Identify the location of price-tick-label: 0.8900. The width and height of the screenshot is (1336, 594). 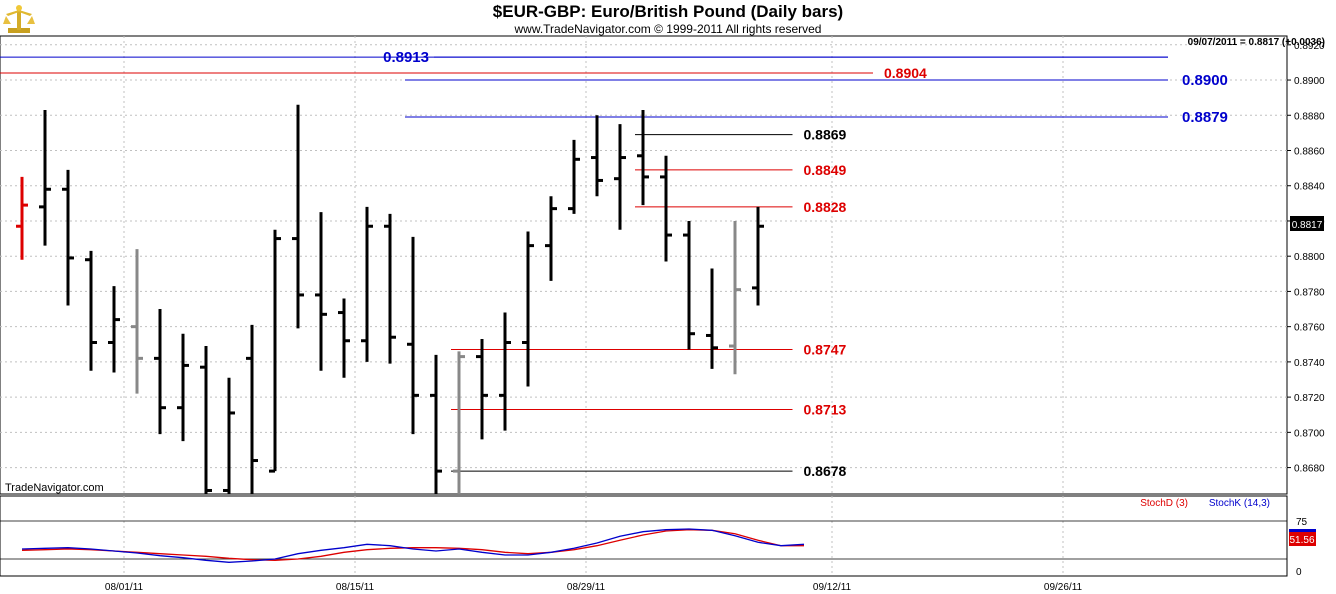
(1309, 81).